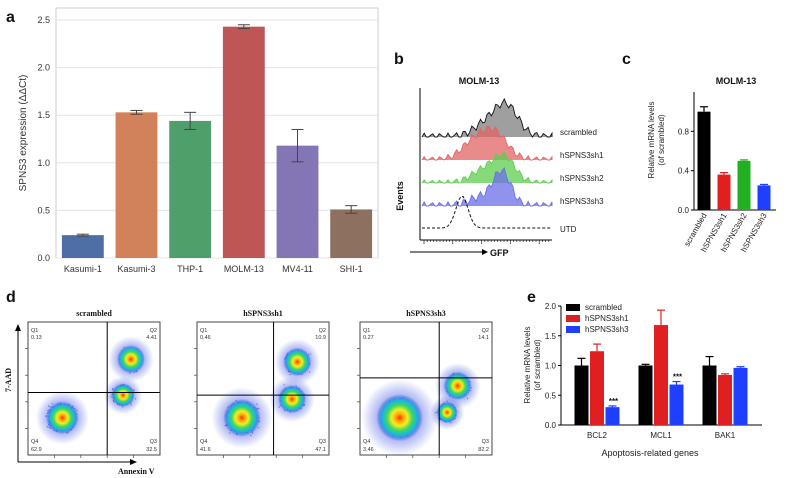 The height and width of the screenshot is (478, 800). Describe the element at coordinates (320, 338) in the screenshot. I see `panel-d-q2-value: 10.9` at that location.